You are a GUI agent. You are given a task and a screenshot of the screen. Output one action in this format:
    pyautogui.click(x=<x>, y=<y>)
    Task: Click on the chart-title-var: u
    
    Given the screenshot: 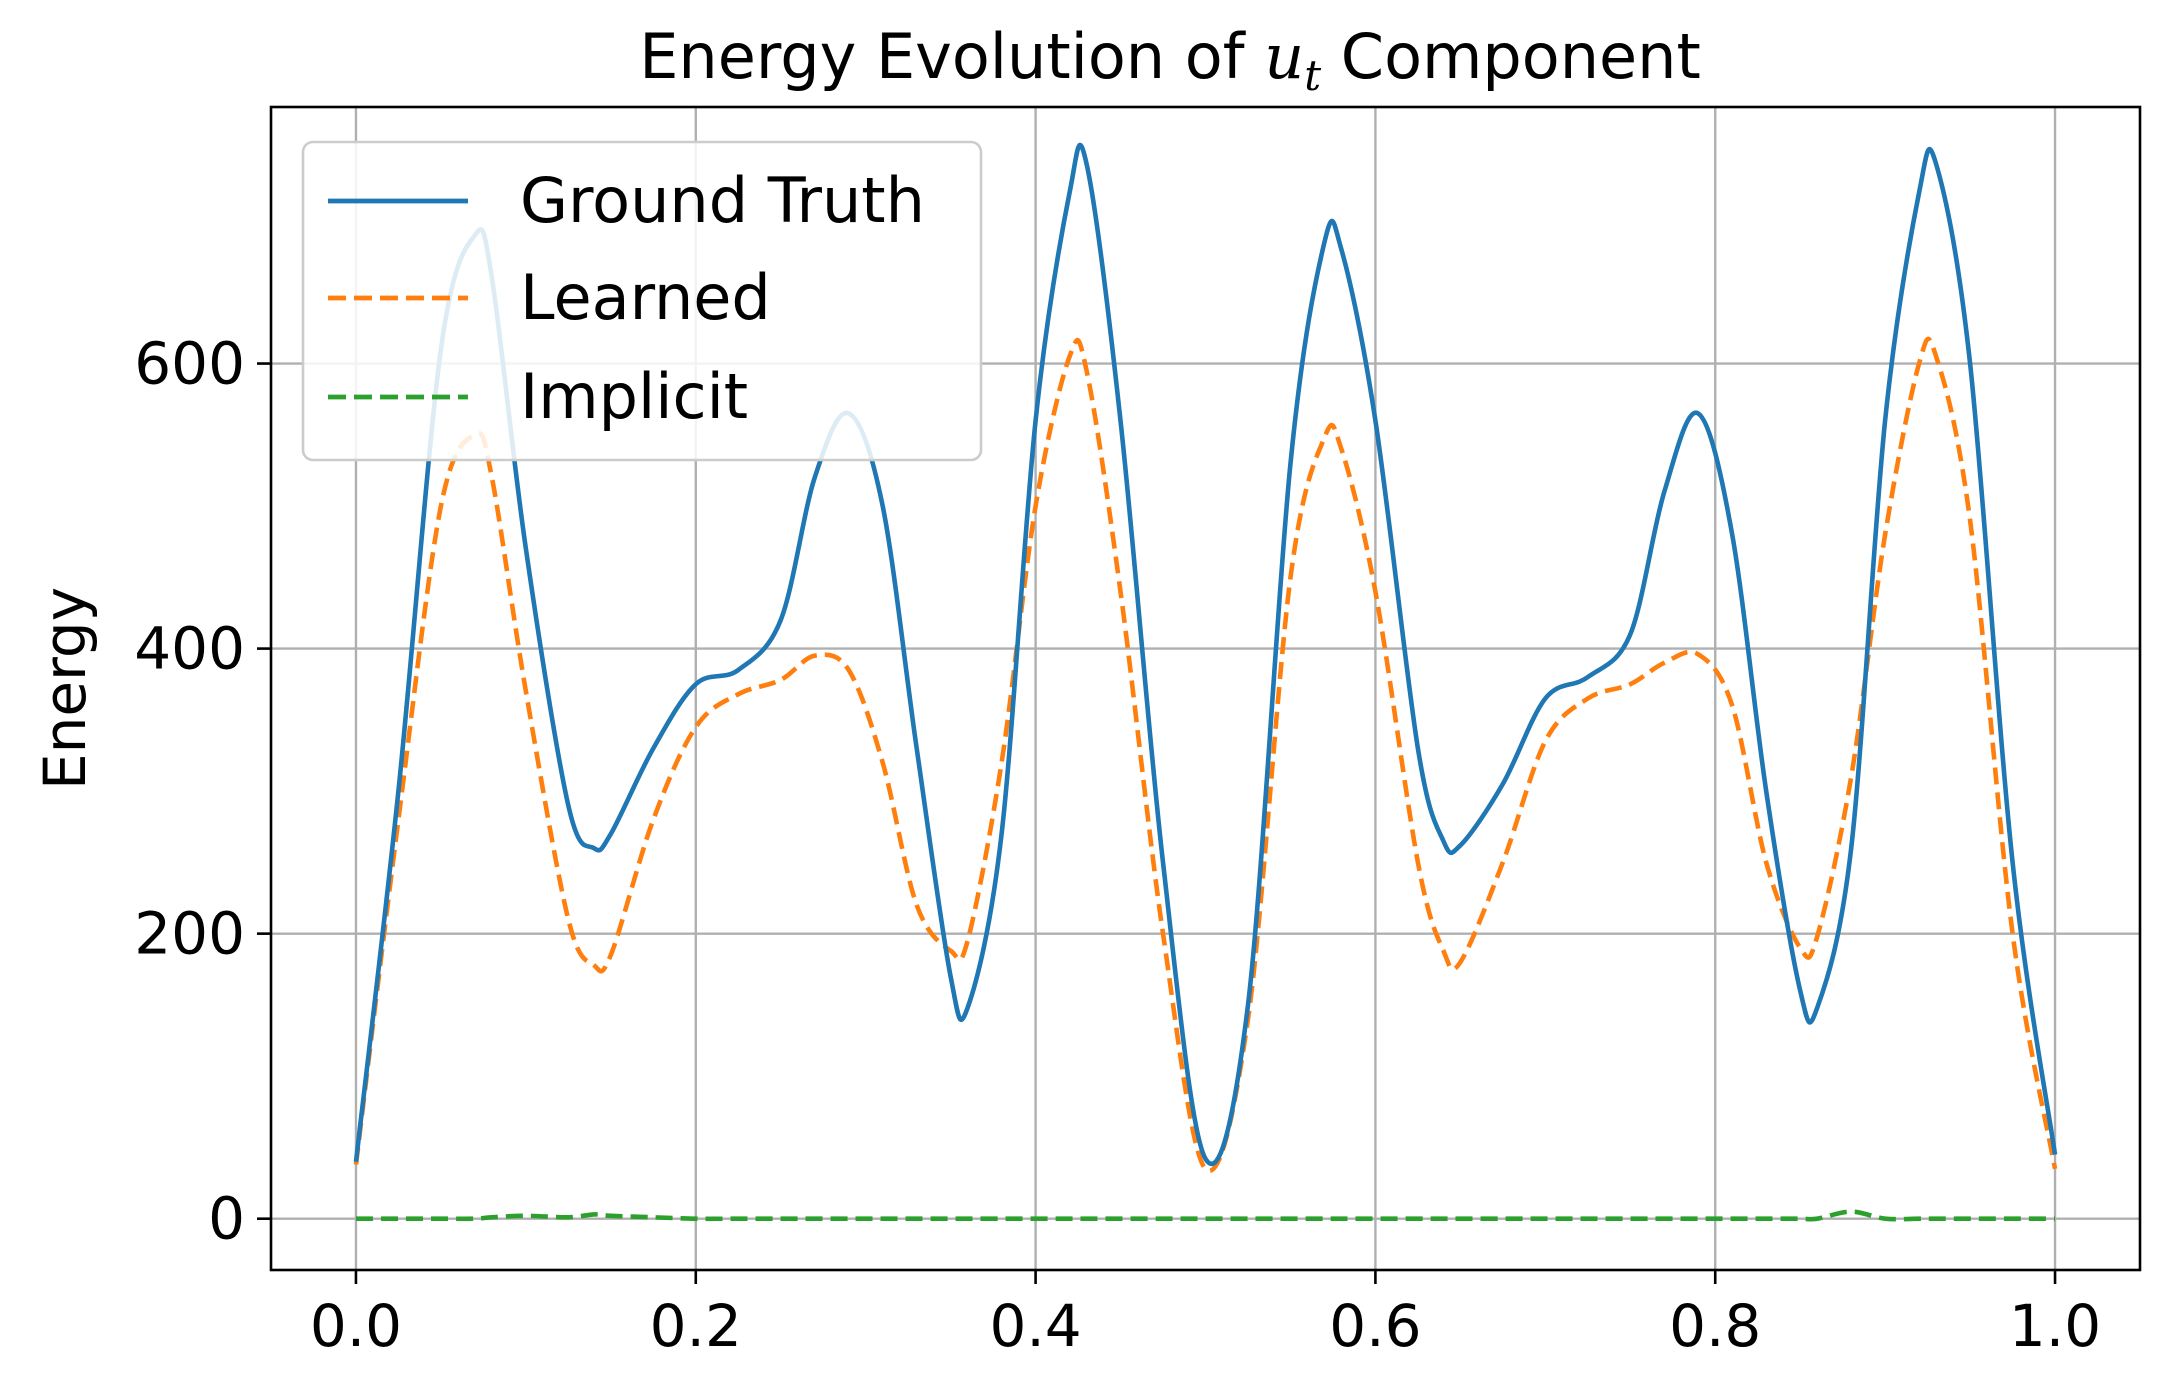 What is the action you would take?
    pyautogui.click(x=1284, y=56)
    